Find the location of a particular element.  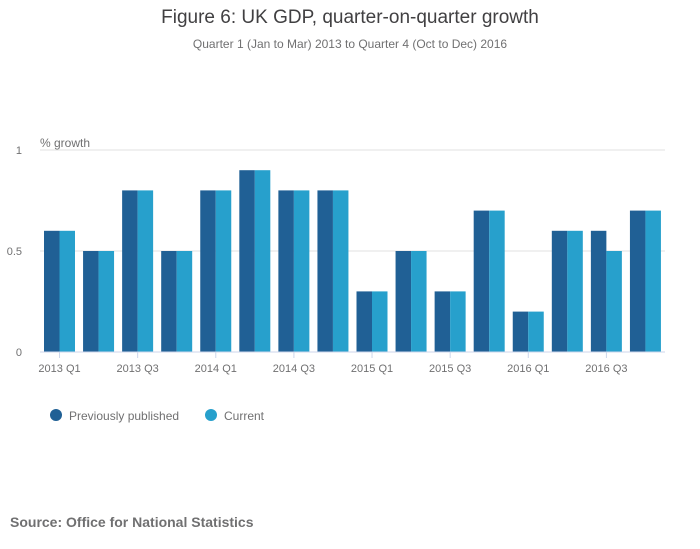

x-tick-label: 2016 Q3 is located at coordinates (606, 369).